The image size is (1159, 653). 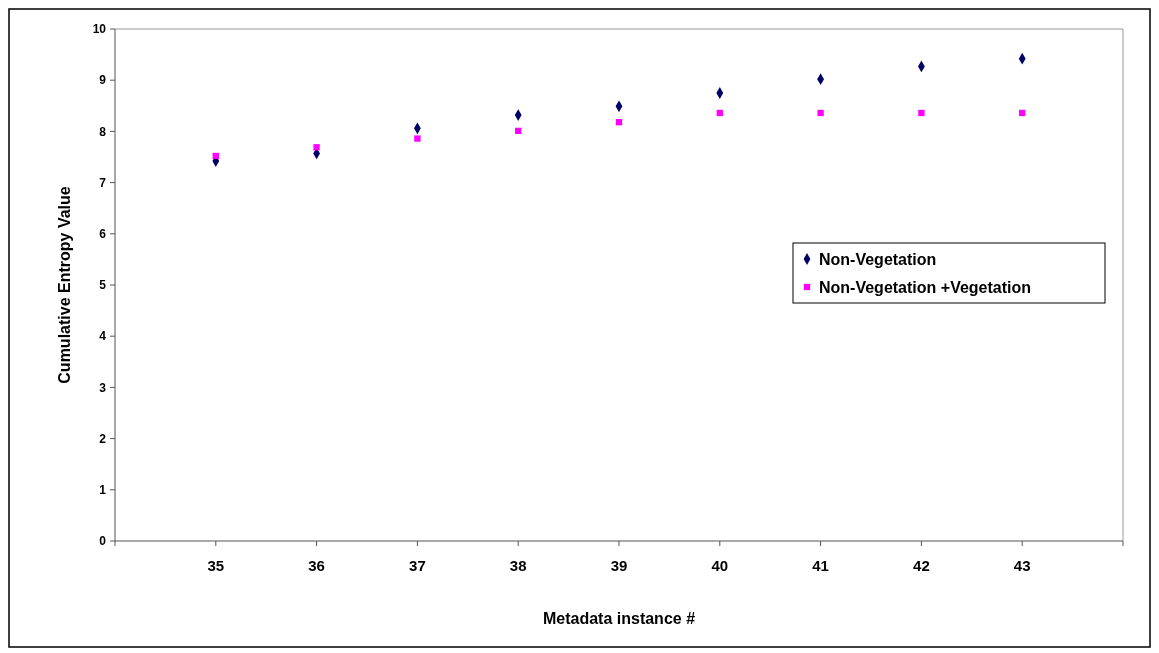 What do you see at coordinates (103, 336) in the screenshot?
I see `y-tick-label: 4` at bounding box center [103, 336].